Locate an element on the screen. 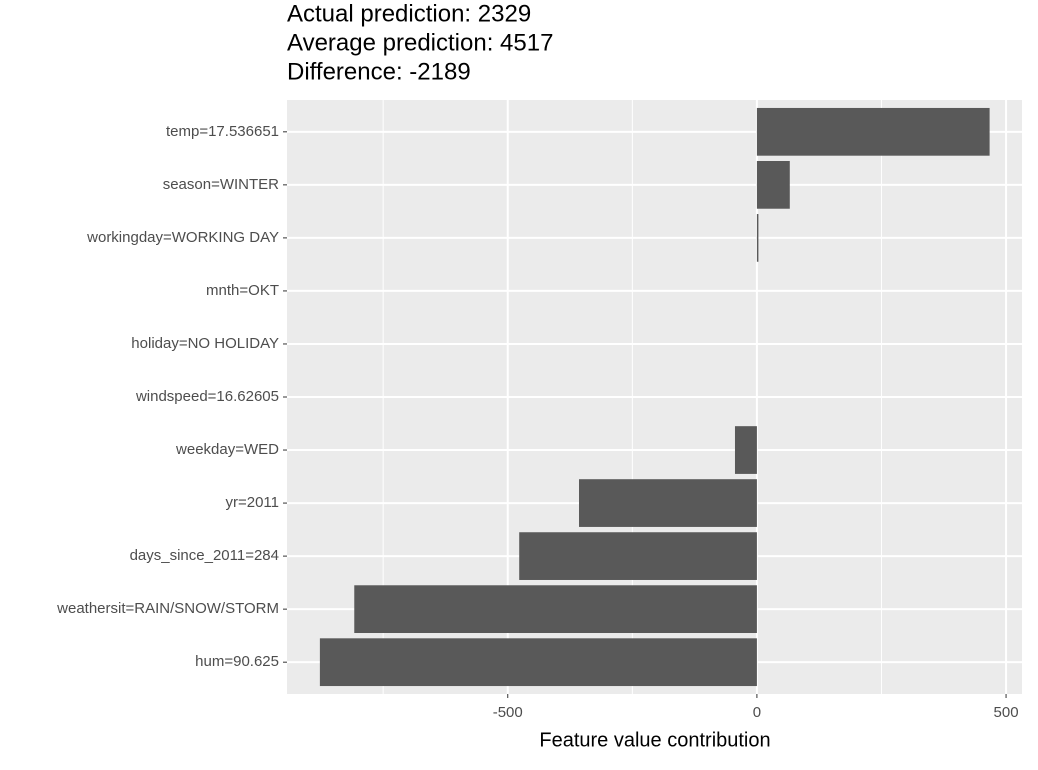 This screenshot has width=1038, height=770. x-tick-label: 0 is located at coordinates (757, 712).